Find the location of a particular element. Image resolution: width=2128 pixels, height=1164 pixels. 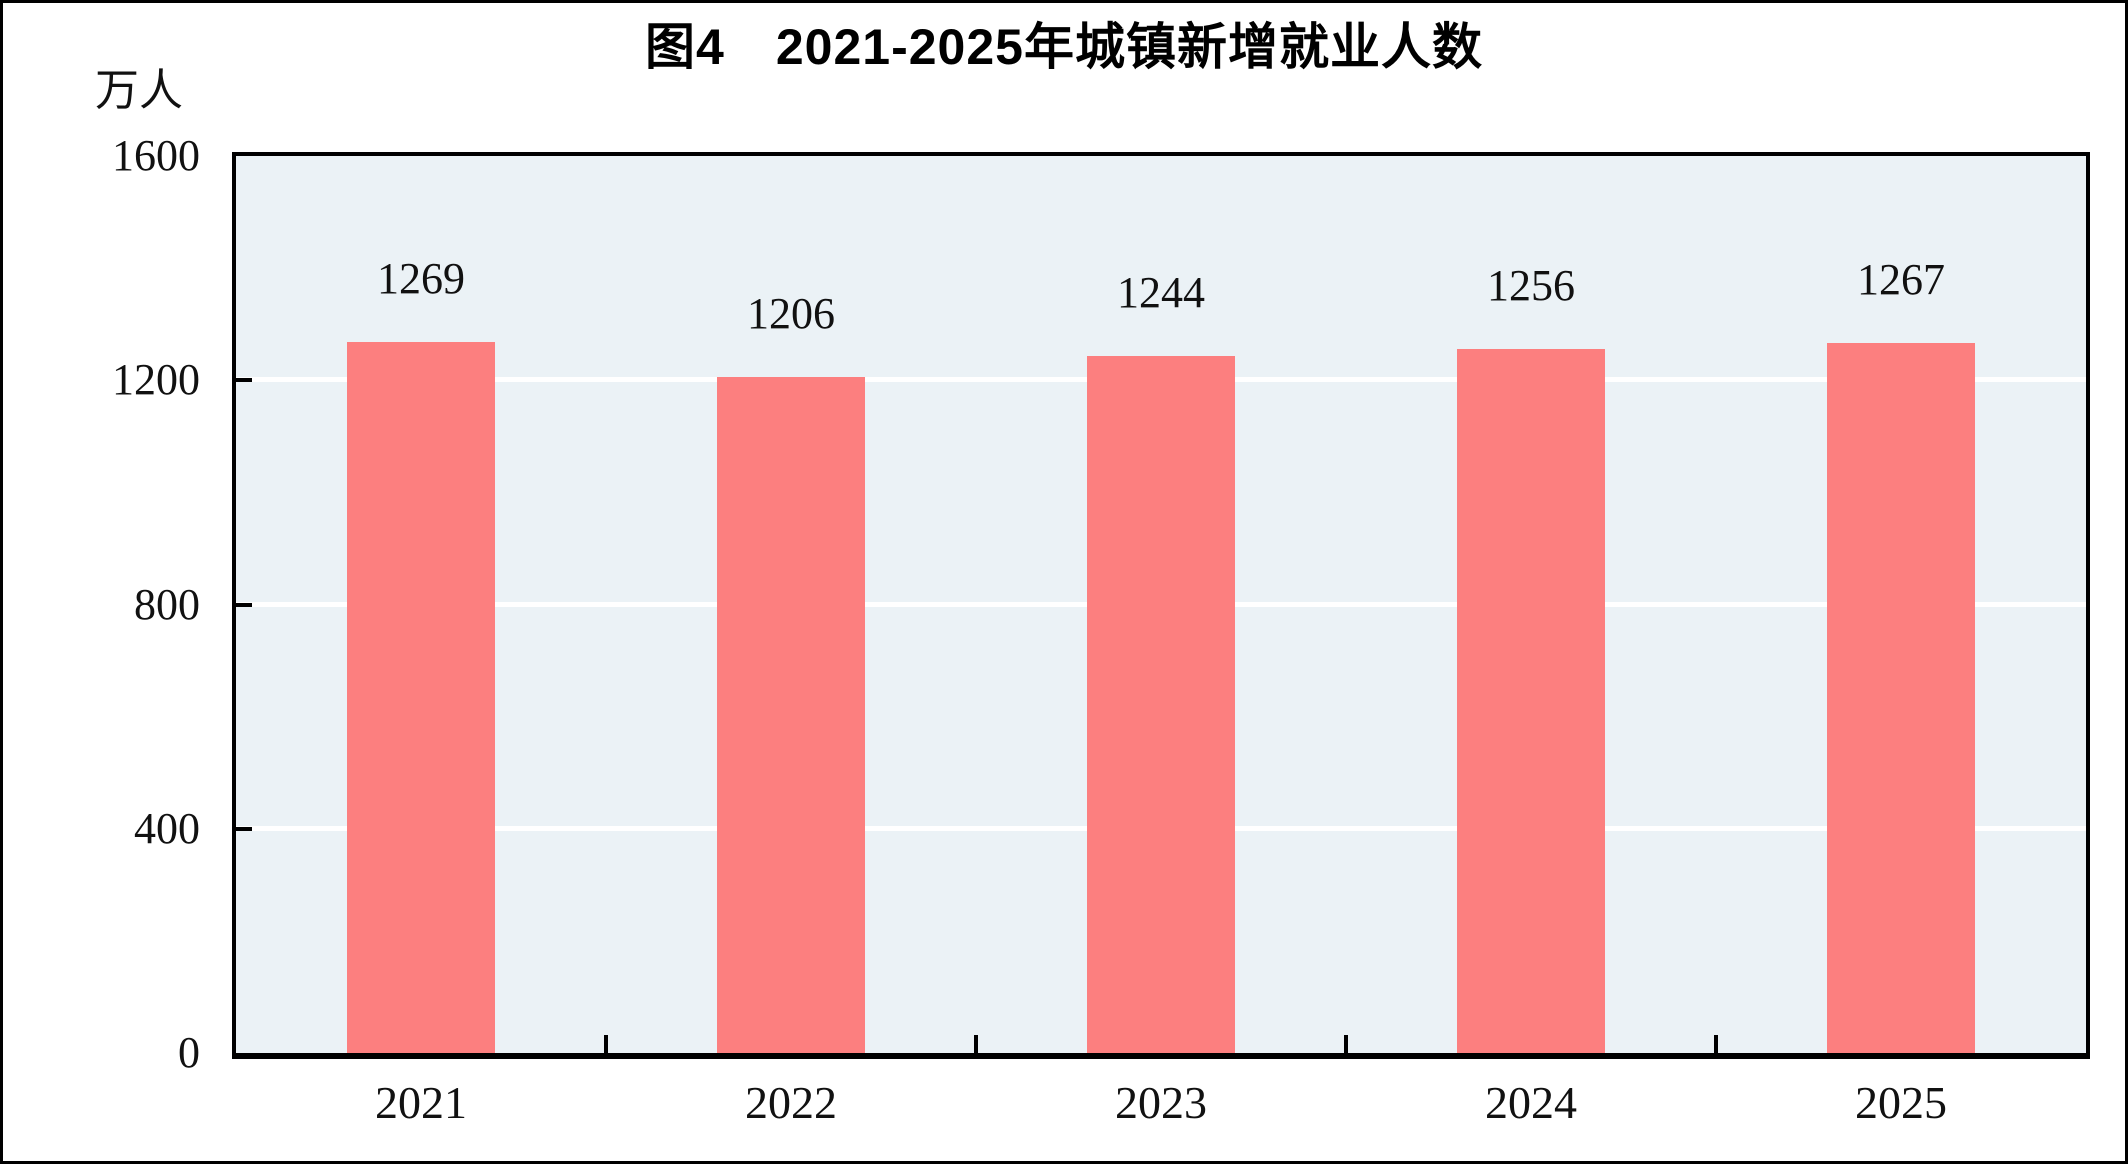

x-tick-label-2024: 2024 is located at coordinates (1531, 1102).